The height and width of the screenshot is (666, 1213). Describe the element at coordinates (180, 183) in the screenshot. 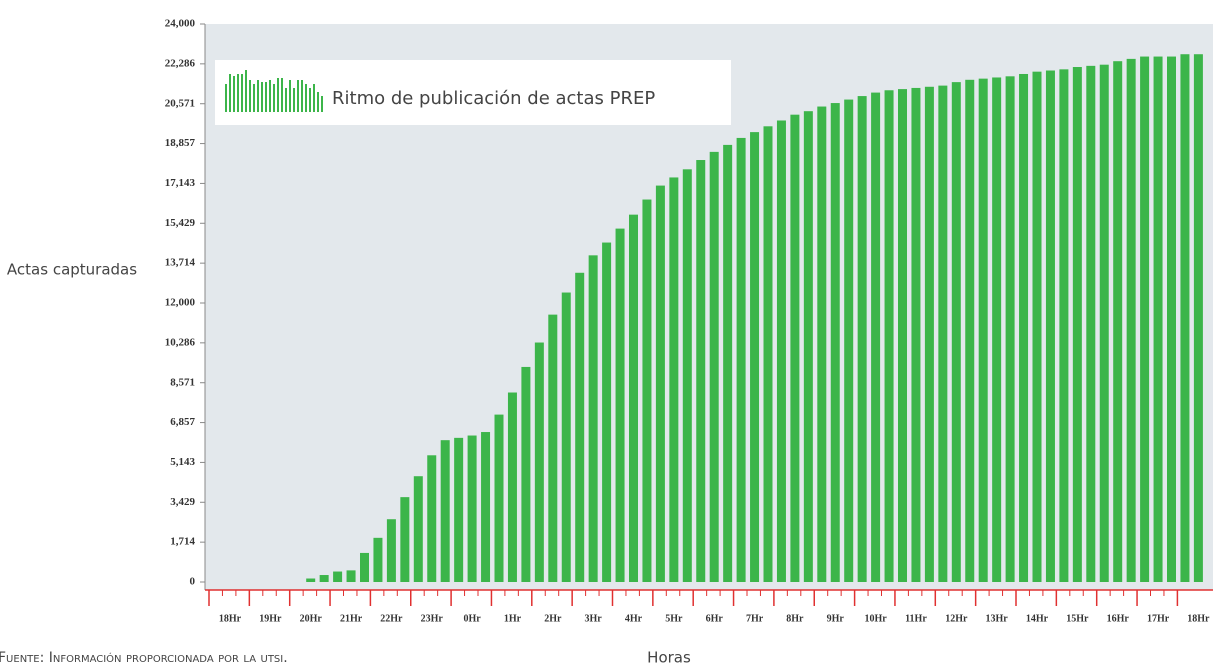

I see `y-tick-label: 17,143` at that location.